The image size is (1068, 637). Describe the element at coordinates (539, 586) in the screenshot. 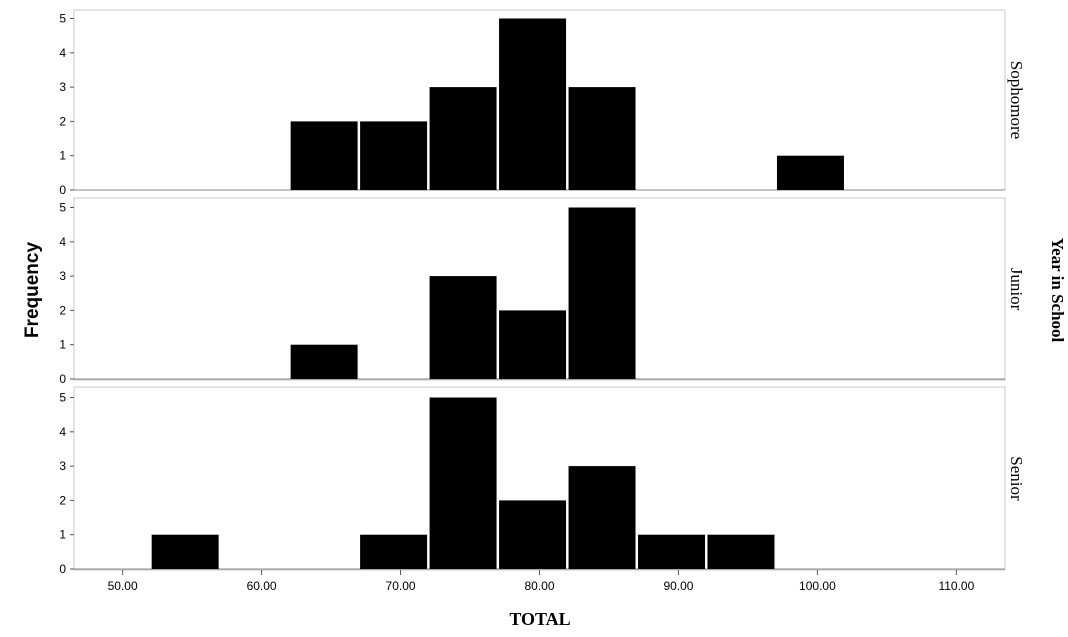

I see `x-tick-label: 80.00` at that location.